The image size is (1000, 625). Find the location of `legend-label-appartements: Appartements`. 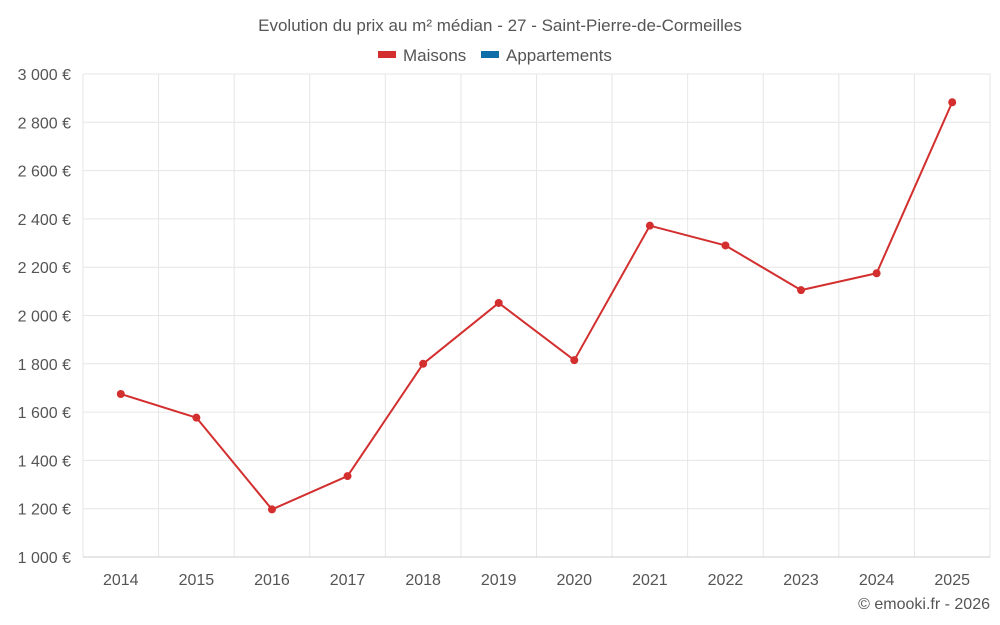

legend-label-appartements: Appartements is located at coordinates (559, 55).